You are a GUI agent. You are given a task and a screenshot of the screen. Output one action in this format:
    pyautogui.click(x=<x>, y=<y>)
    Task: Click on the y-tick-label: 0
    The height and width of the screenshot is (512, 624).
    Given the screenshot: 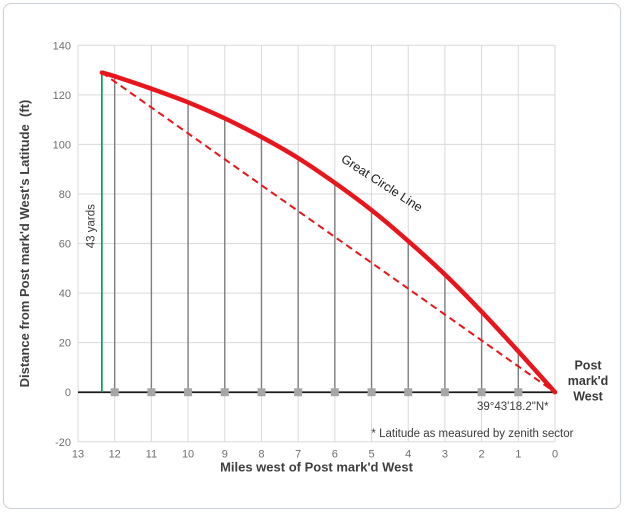 What is the action you would take?
    pyautogui.click(x=68, y=393)
    